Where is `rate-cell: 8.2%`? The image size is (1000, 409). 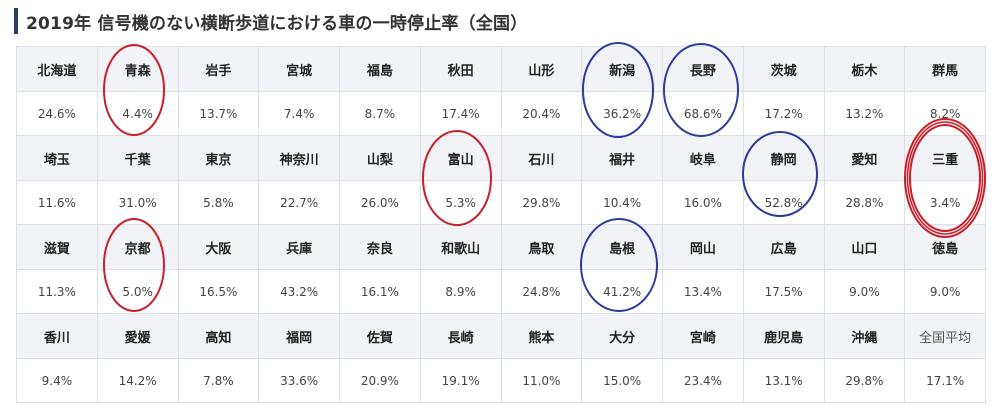
rate-cell: 8.2% is located at coordinates (945, 113).